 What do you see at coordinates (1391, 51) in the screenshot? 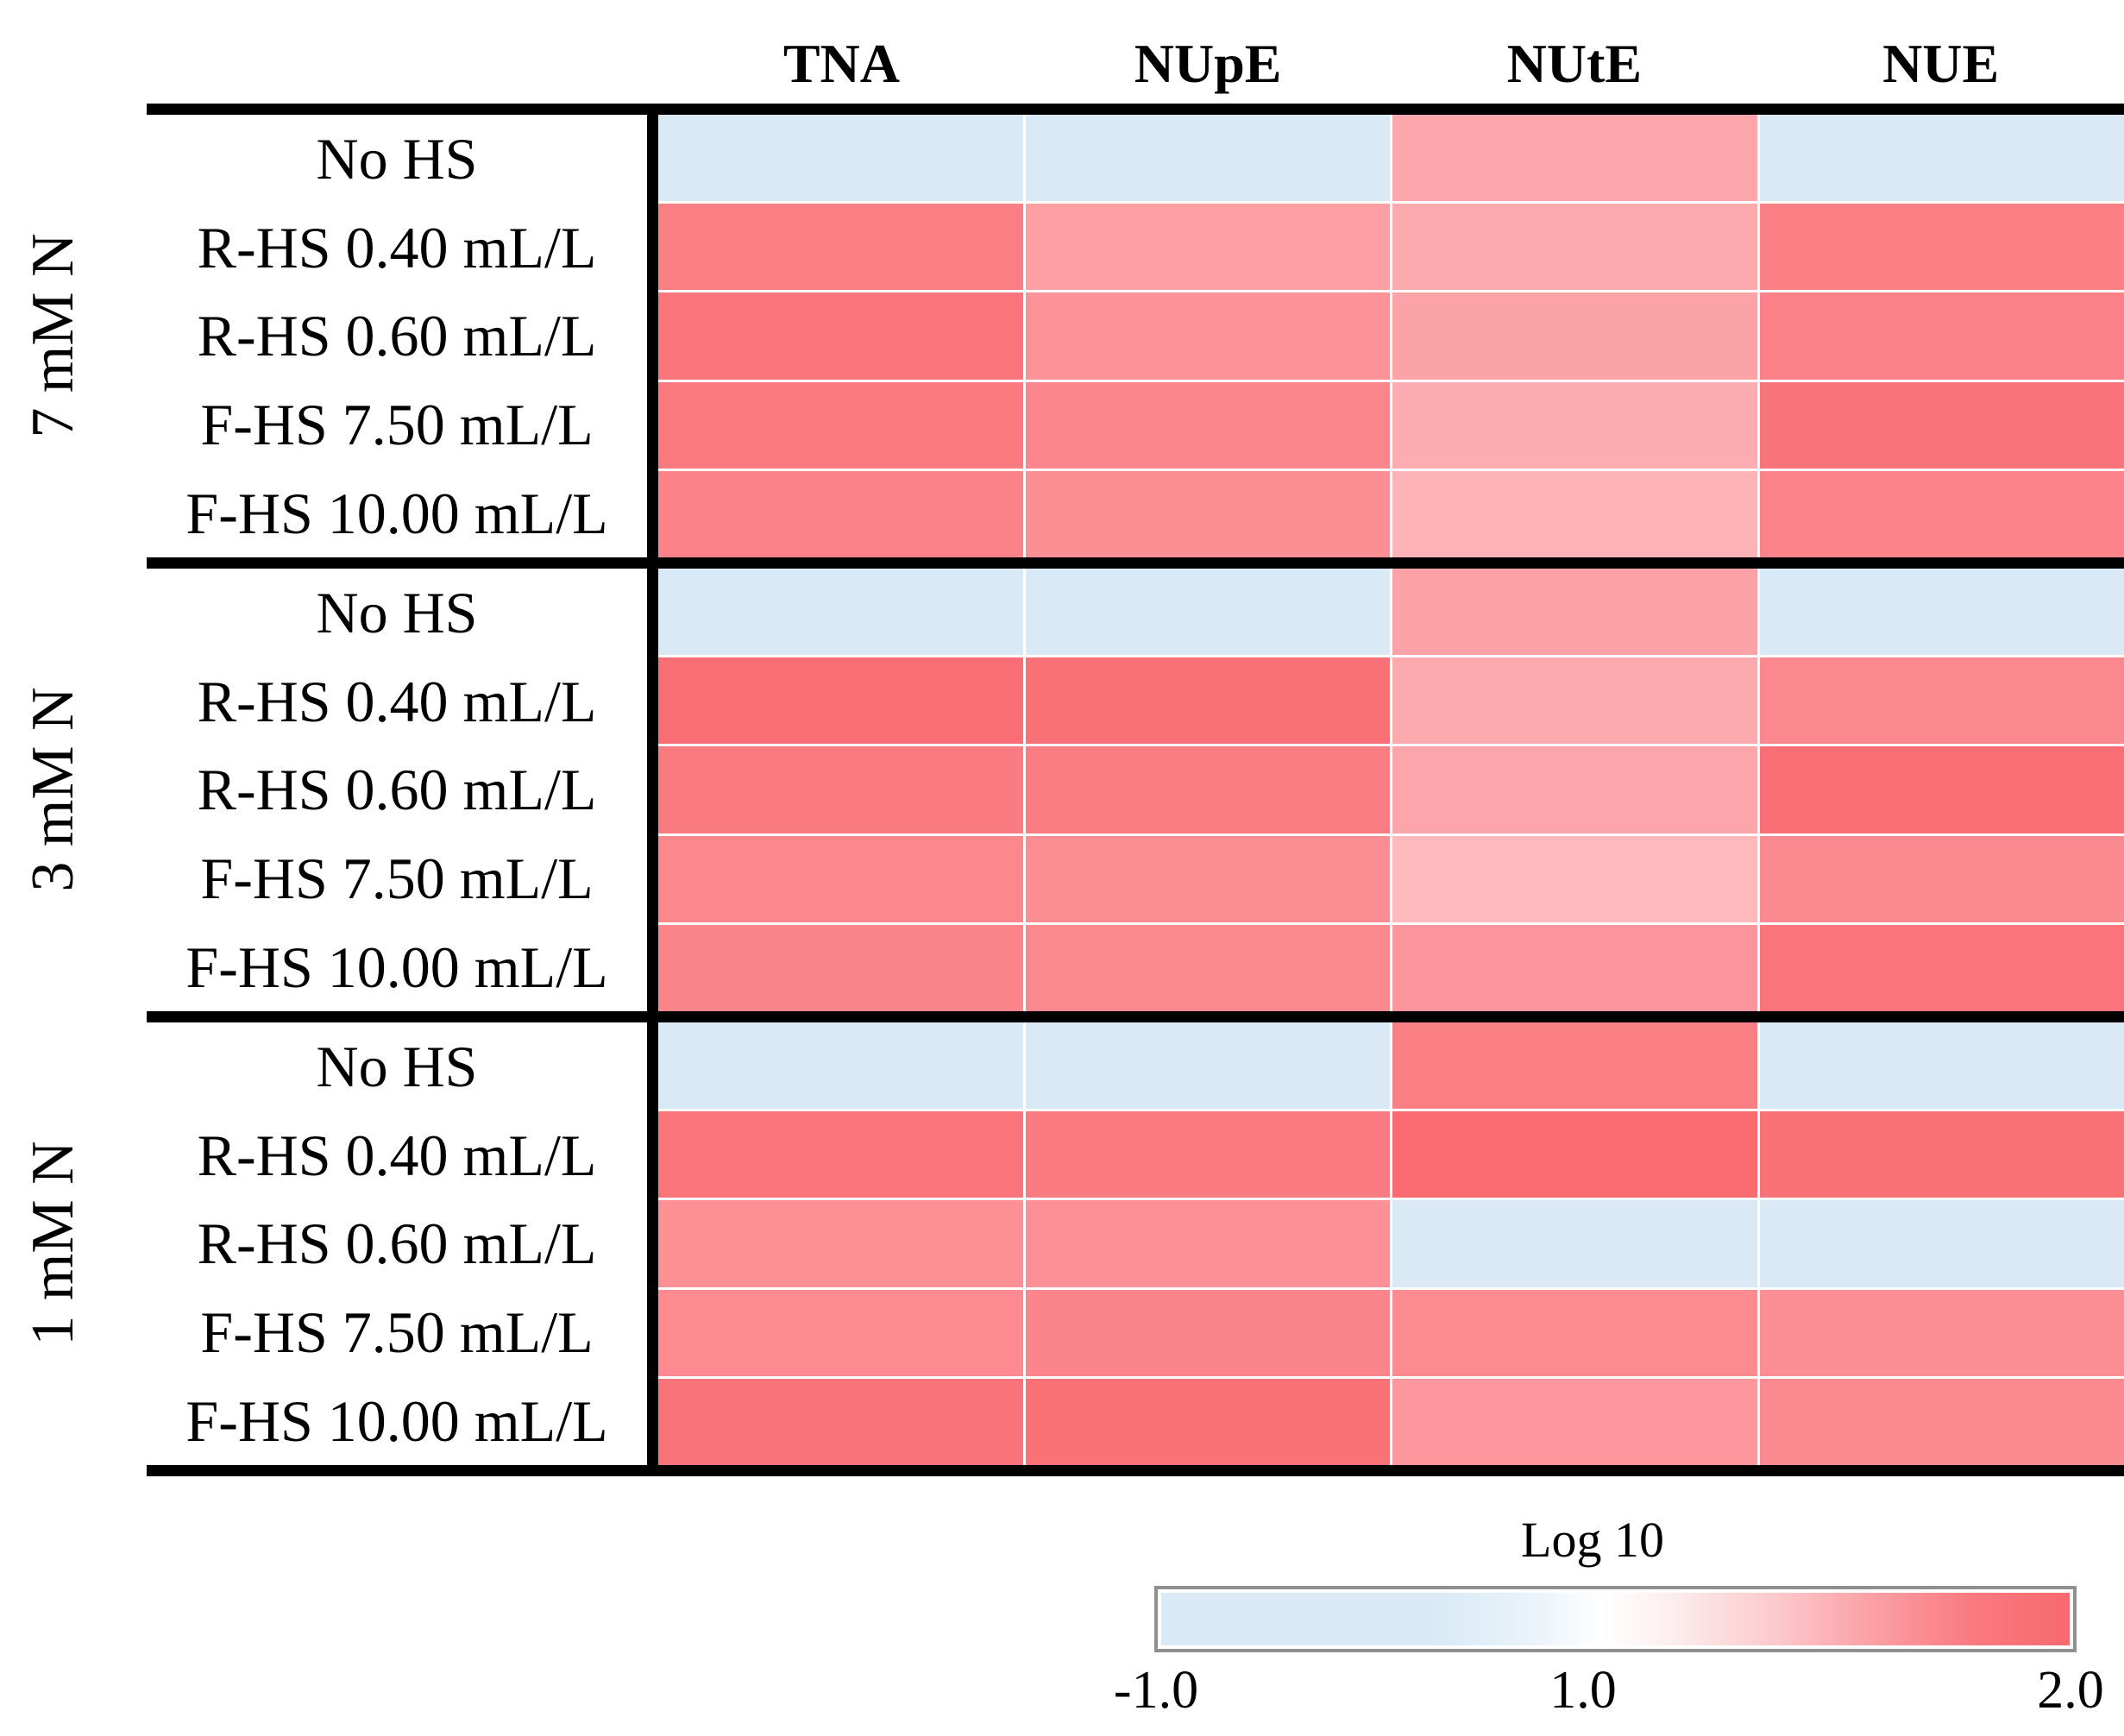
I see `column-headers: TNA NUpE NUtE NUE` at bounding box center [1391, 51].